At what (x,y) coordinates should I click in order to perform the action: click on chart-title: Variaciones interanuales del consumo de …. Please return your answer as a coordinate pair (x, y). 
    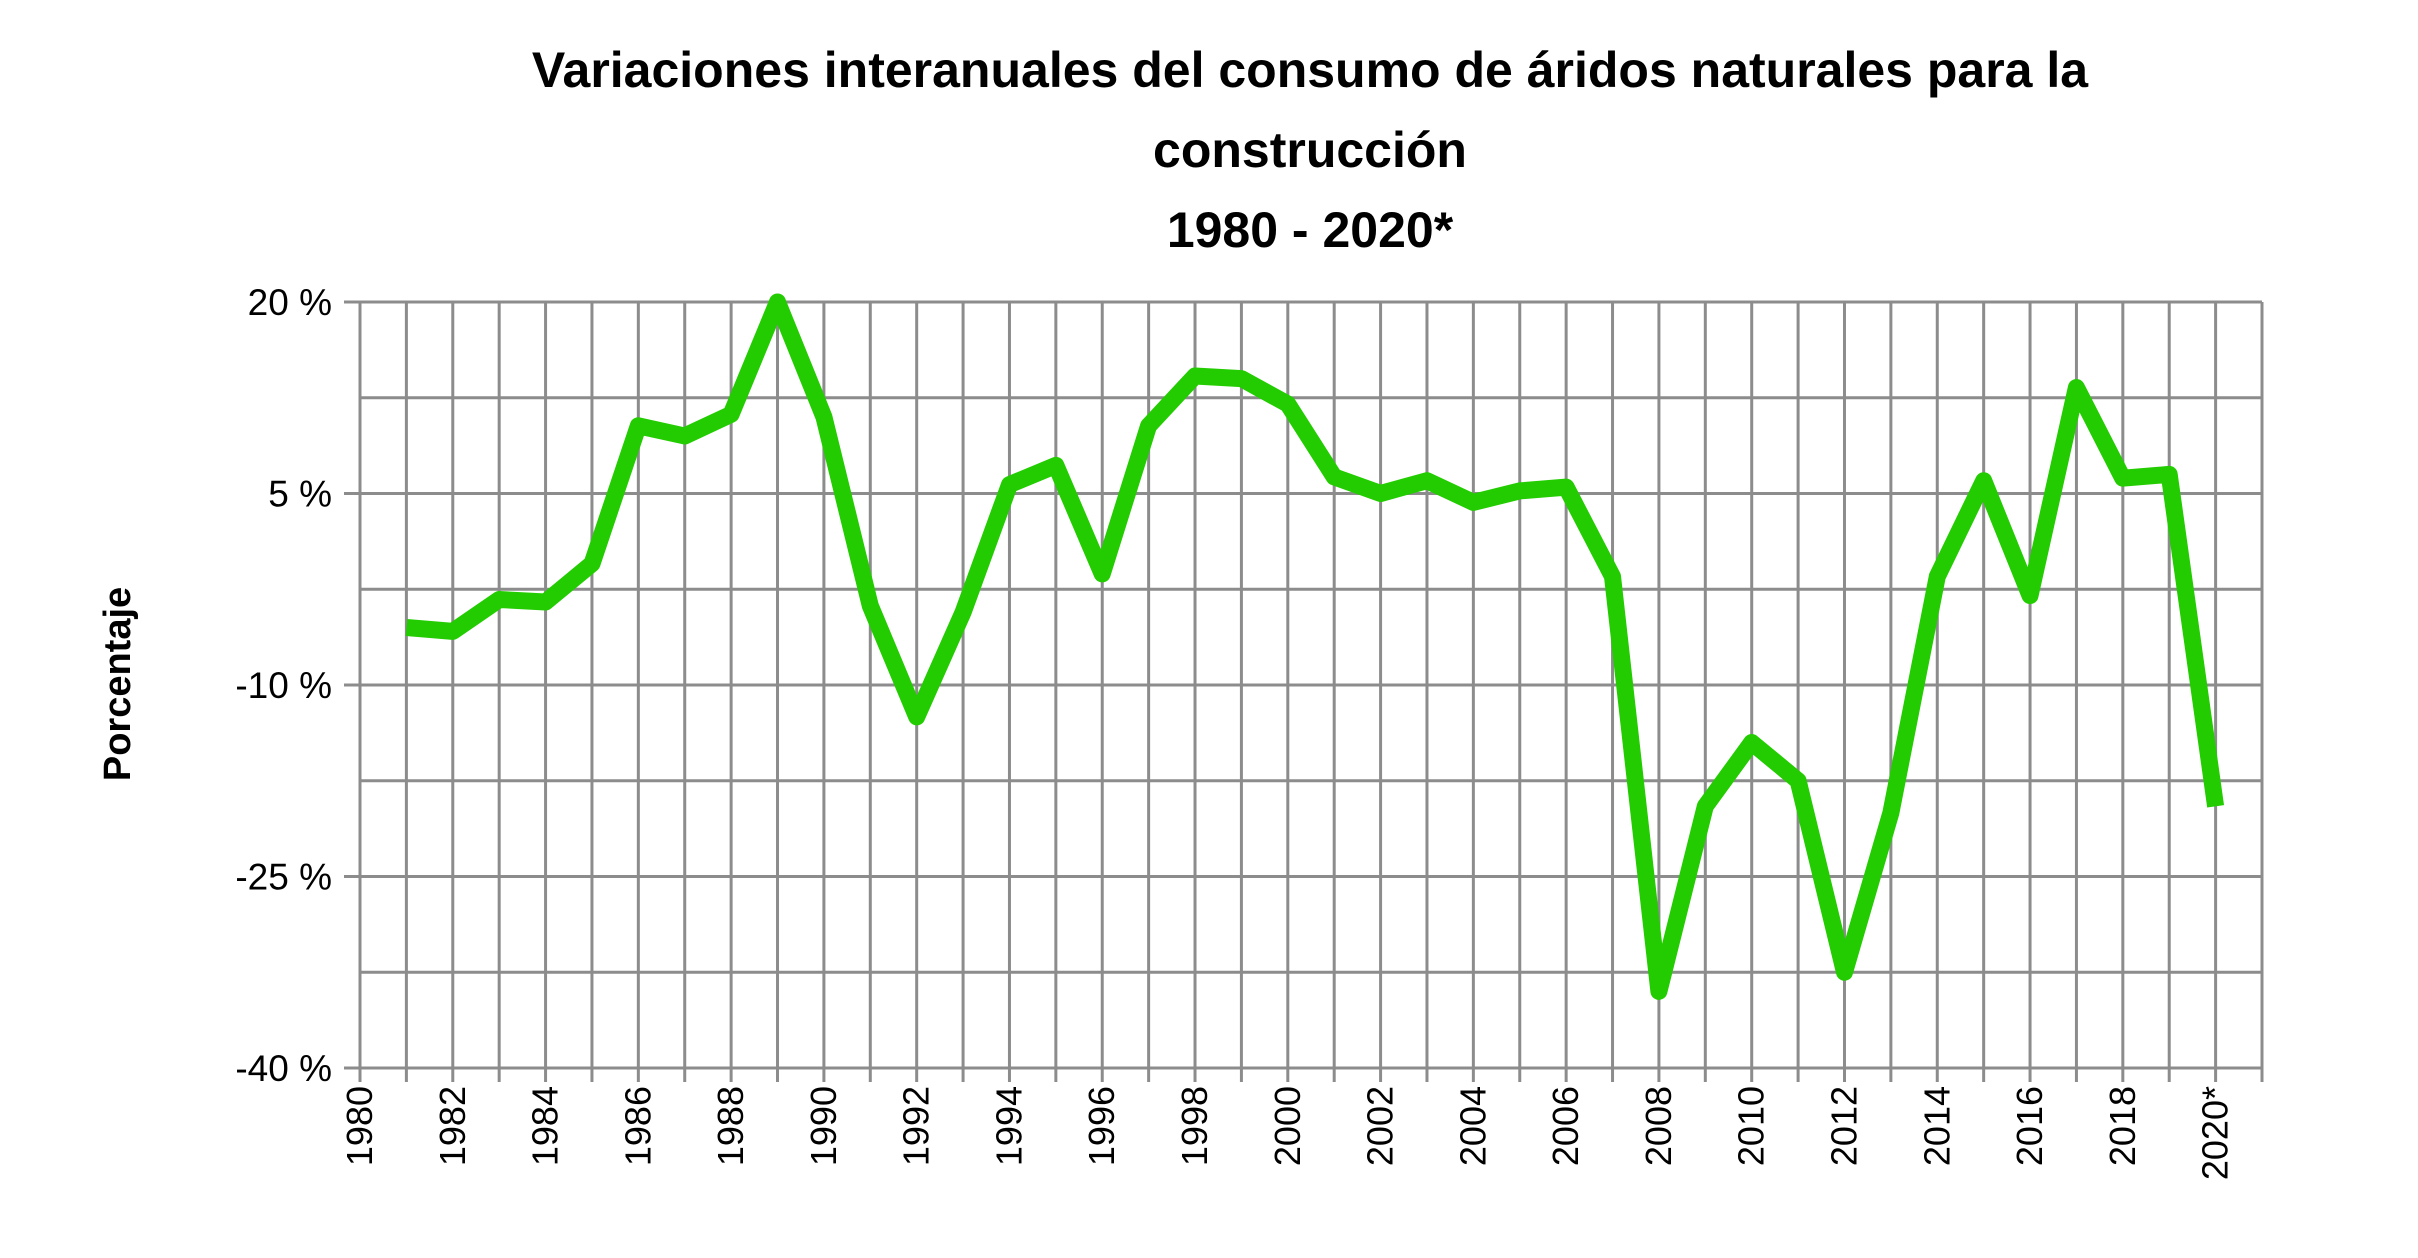
    Looking at the image, I should click on (1310, 150).